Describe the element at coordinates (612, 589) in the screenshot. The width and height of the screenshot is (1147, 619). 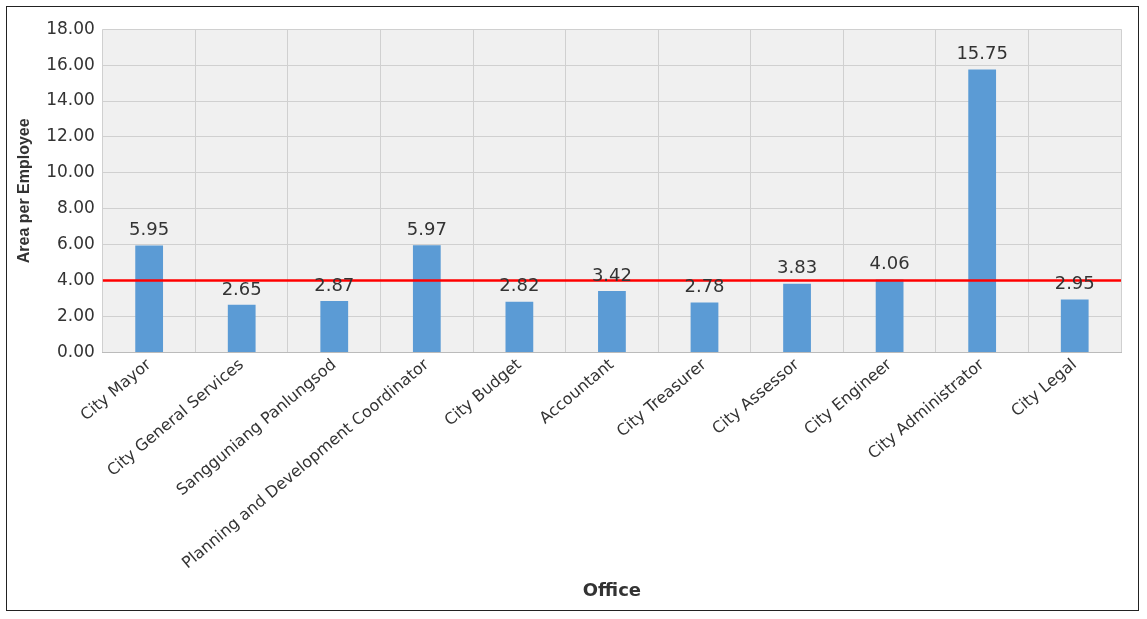
I see `x-axis-title: Office` at that location.